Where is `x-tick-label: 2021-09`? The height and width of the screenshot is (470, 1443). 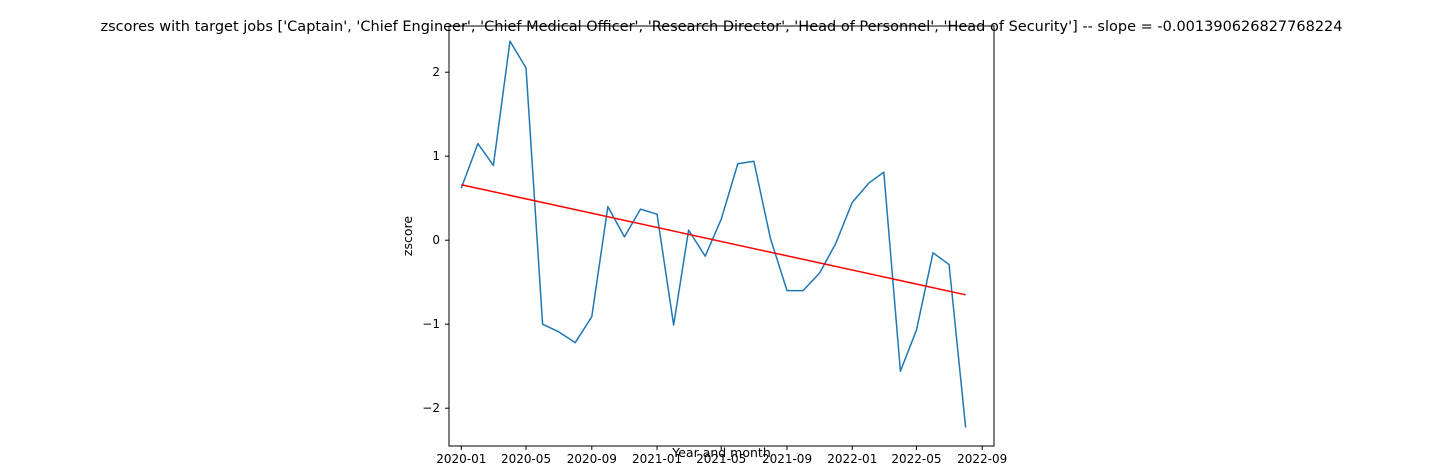 x-tick-label: 2021-09 is located at coordinates (787, 459).